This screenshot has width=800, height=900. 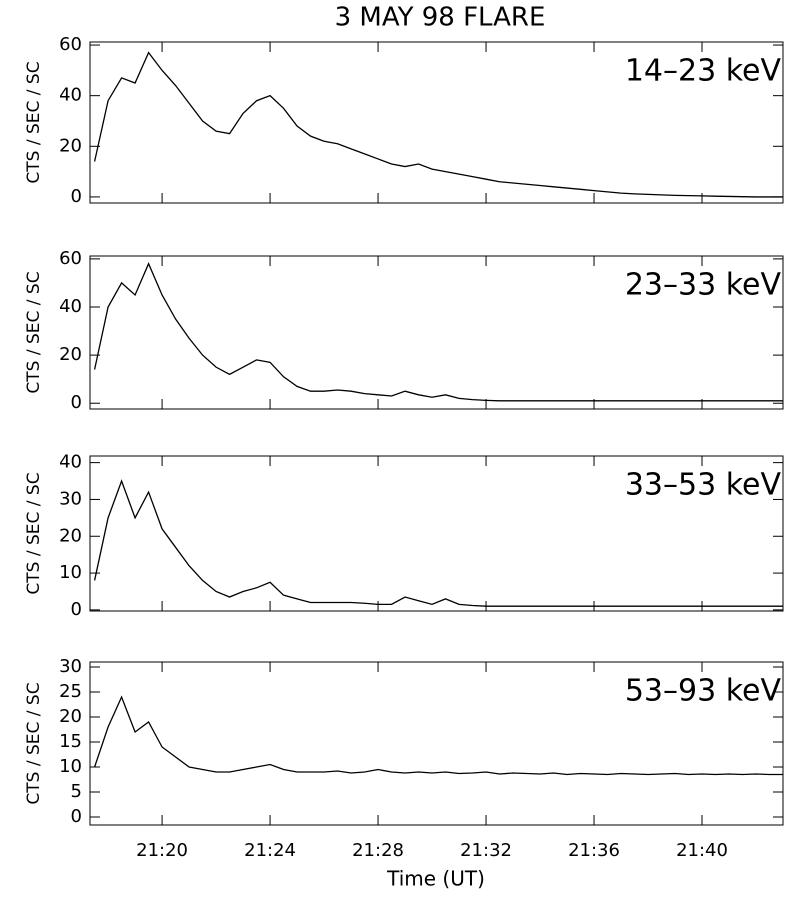 What do you see at coordinates (440, 18) in the screenshot?
I see `chart-title: 3 MAY 98 FLARE` at bounding box center [440, 18].